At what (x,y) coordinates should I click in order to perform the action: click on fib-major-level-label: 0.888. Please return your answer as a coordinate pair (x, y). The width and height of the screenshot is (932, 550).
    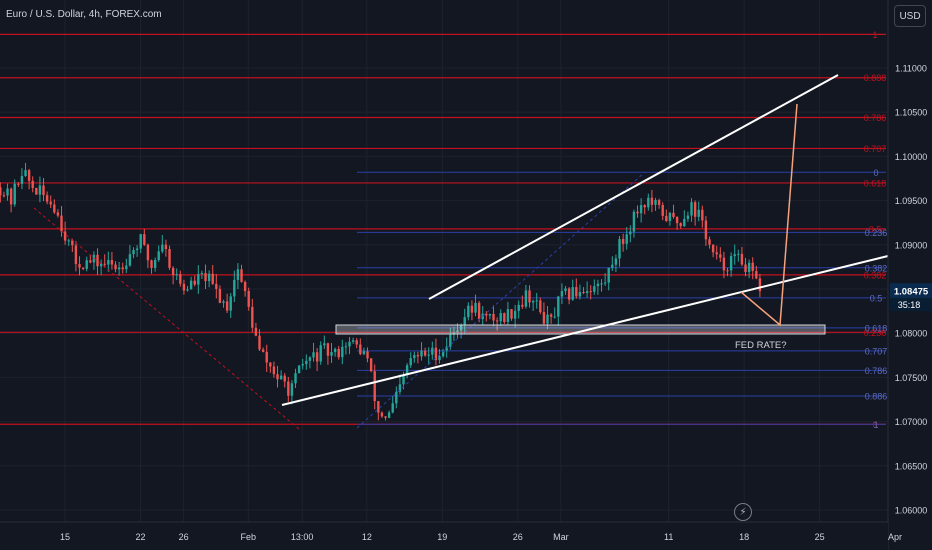
    Looking at the image, I should click on (875, 78).